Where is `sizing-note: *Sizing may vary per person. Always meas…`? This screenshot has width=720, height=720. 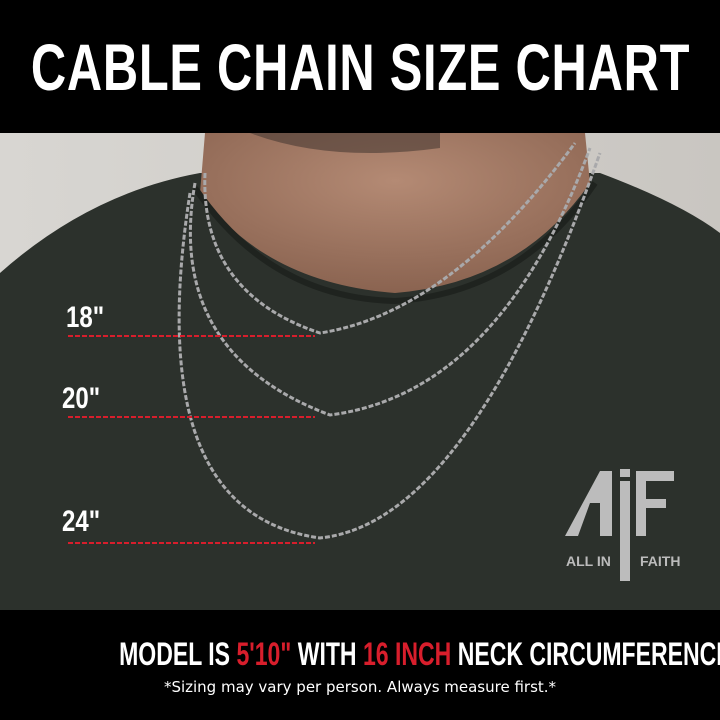
sizing-note: *Sizing may vary per person. Always meas… is located at coordinates (360, 687).